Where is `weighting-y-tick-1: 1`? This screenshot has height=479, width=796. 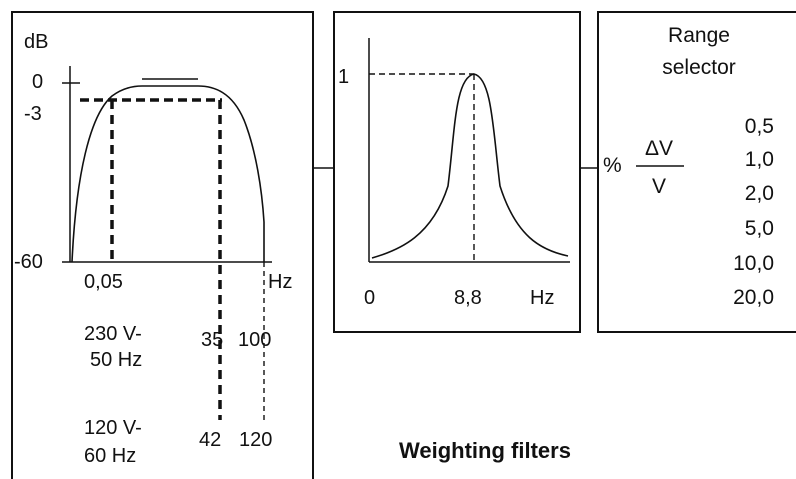 weighting-y-tick-1: 1 is located at coordinates (343, 77).